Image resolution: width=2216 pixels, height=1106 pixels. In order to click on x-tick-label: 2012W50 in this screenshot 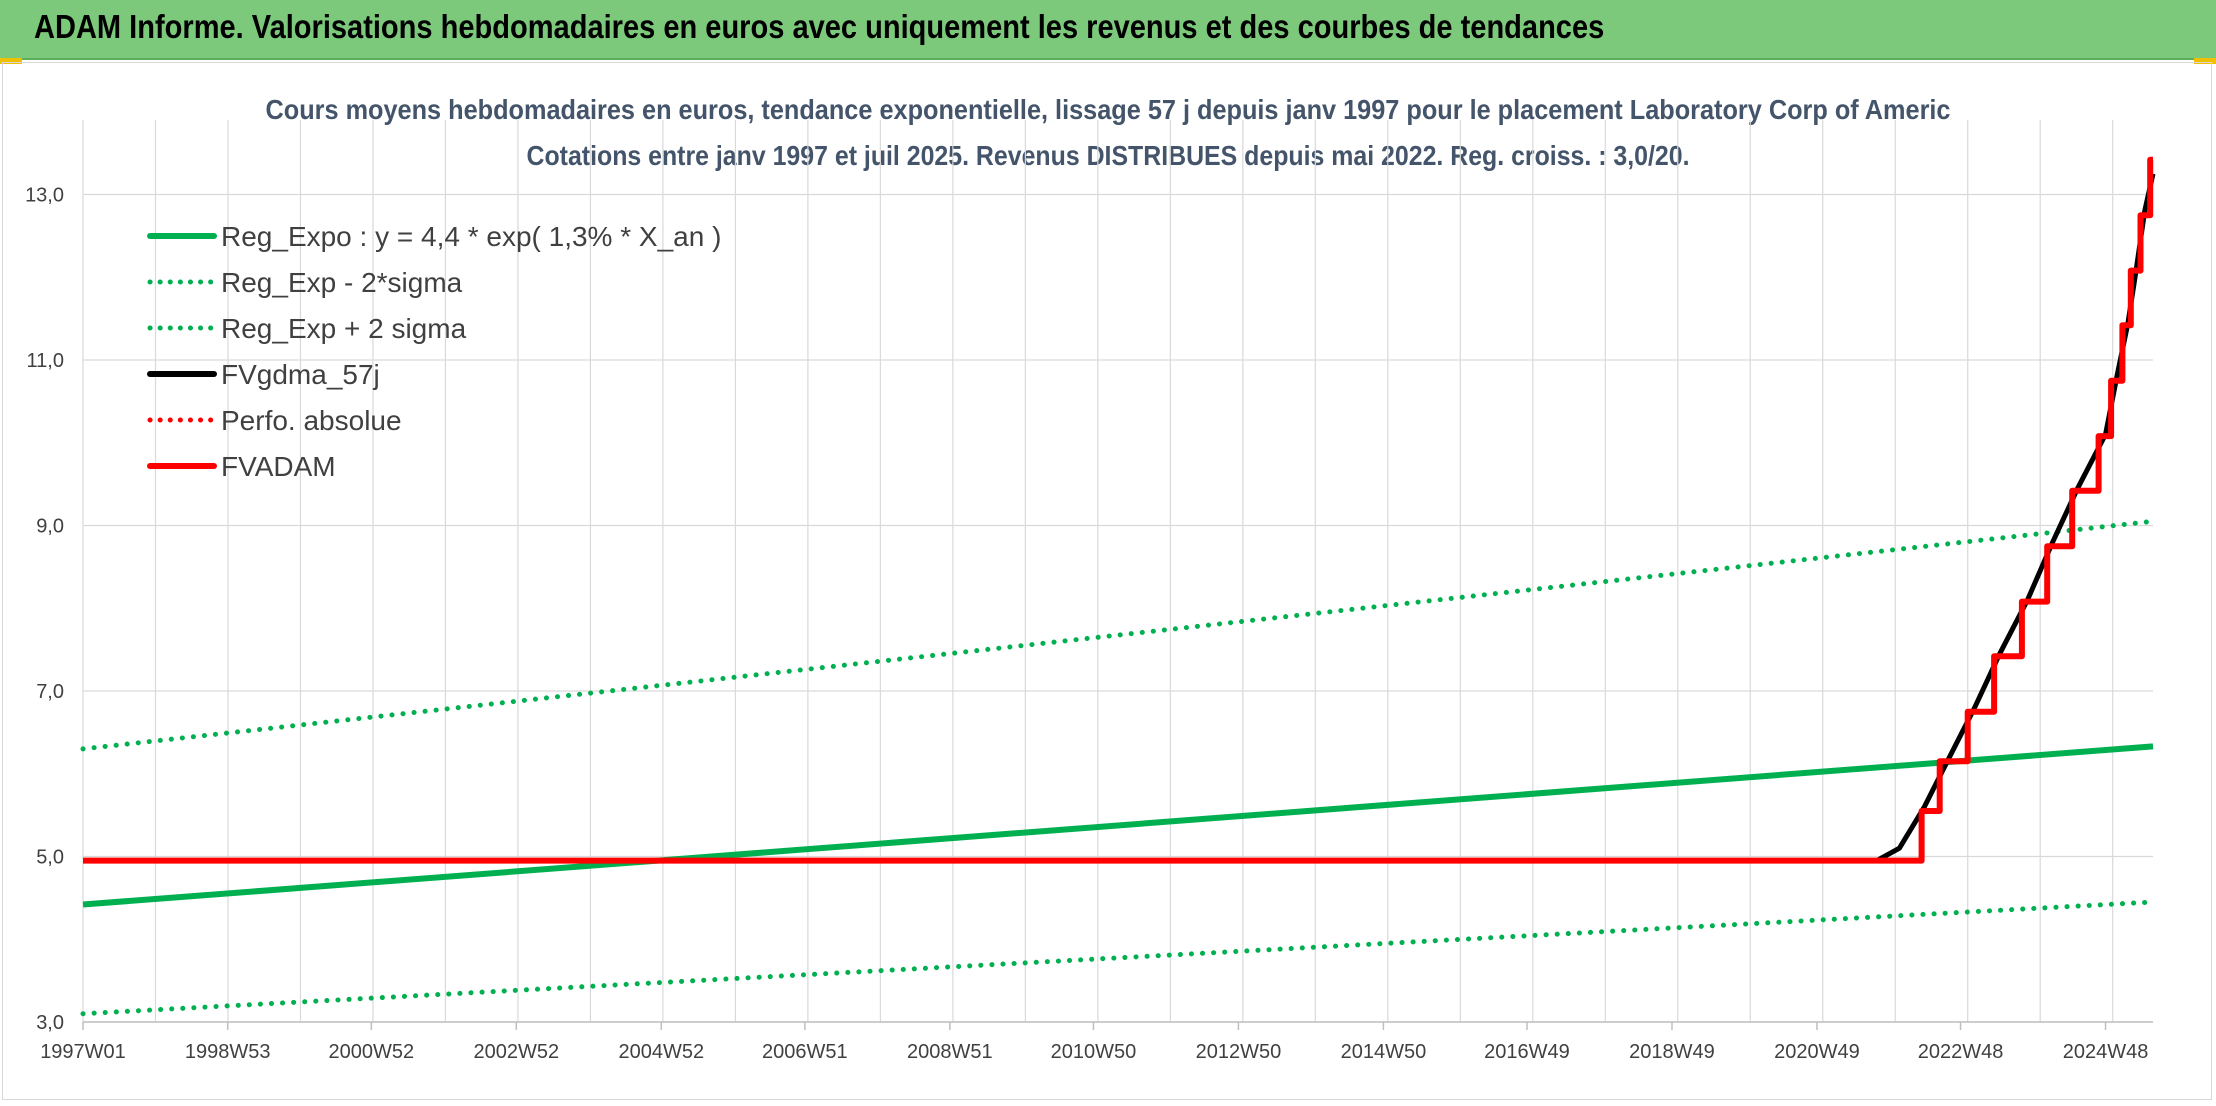, I will do `click(1239, 1052)`.